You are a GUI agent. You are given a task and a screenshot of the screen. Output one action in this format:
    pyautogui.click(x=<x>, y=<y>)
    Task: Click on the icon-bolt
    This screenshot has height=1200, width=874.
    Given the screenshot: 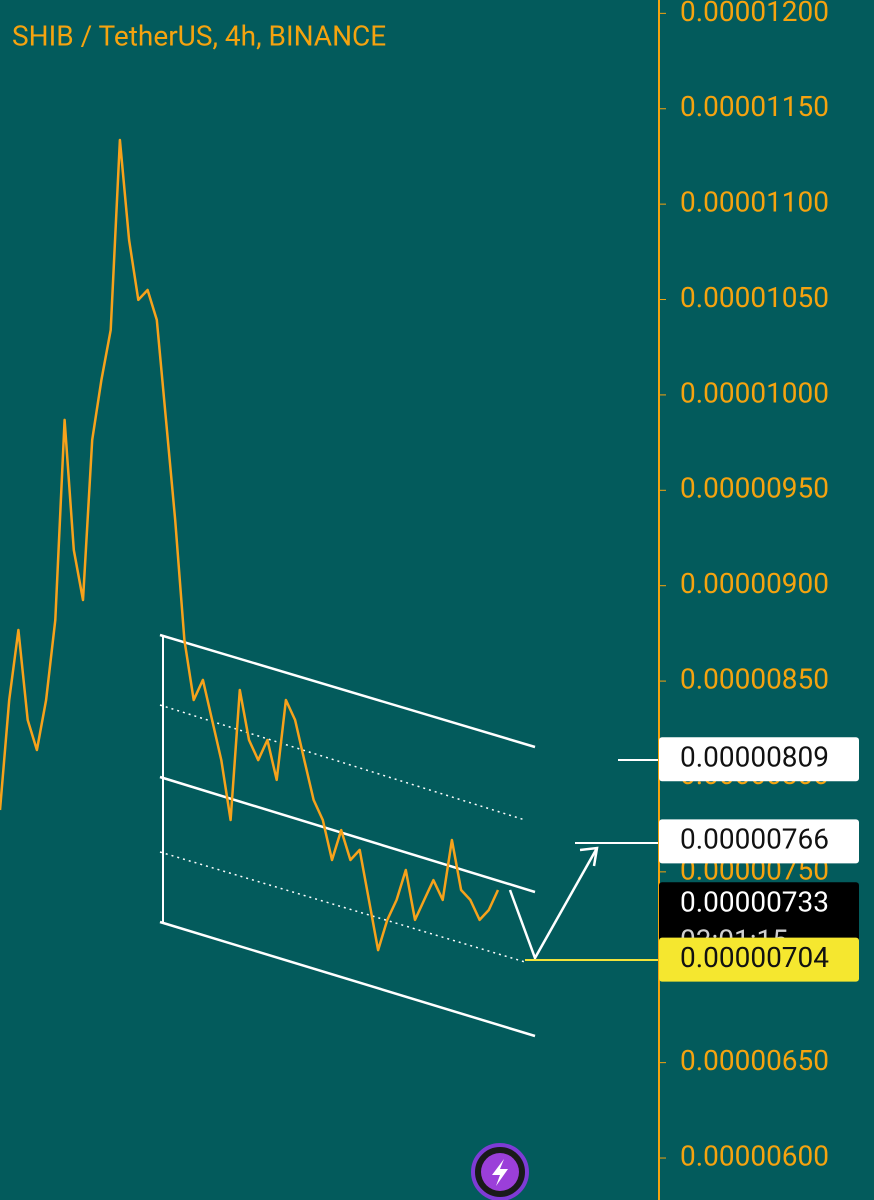 What is the action you would take?
    pyautogui.click(x=500, y=1172)
    